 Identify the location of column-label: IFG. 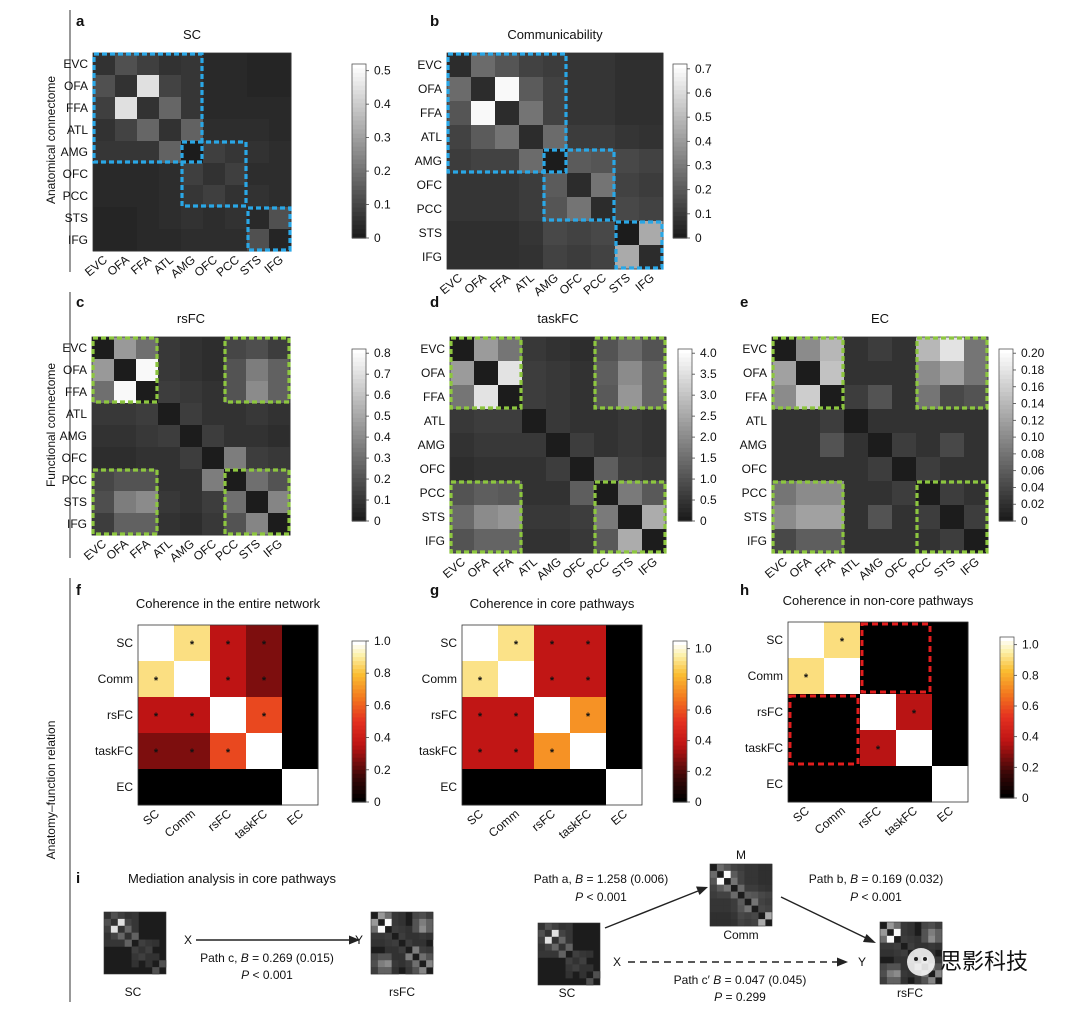
(645, 283).